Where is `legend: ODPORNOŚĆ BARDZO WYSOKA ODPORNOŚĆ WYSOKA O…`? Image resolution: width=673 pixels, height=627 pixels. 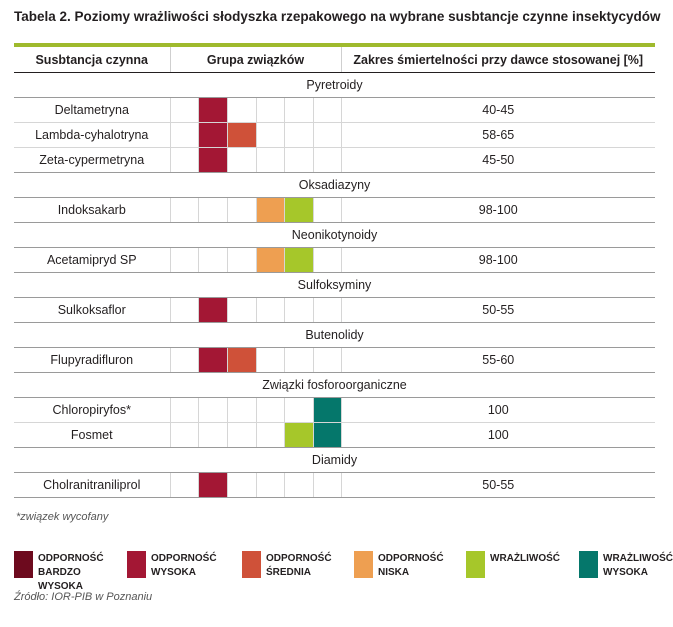
legend: ODPORNOŚĆ BARDZO WYSOKA ODPORNOŚĆ WYSOKA O… is located at coordinates (343, 571).